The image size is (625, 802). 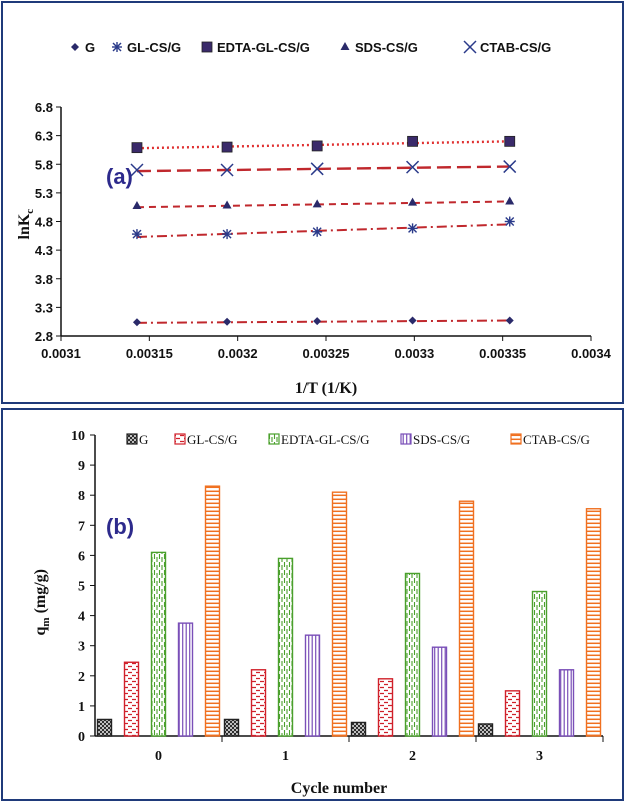 What do you see at coordinates (414, 353) in the screenshot?
I see `x-tick-label: 0.0033` at bounding box center [414, 353].